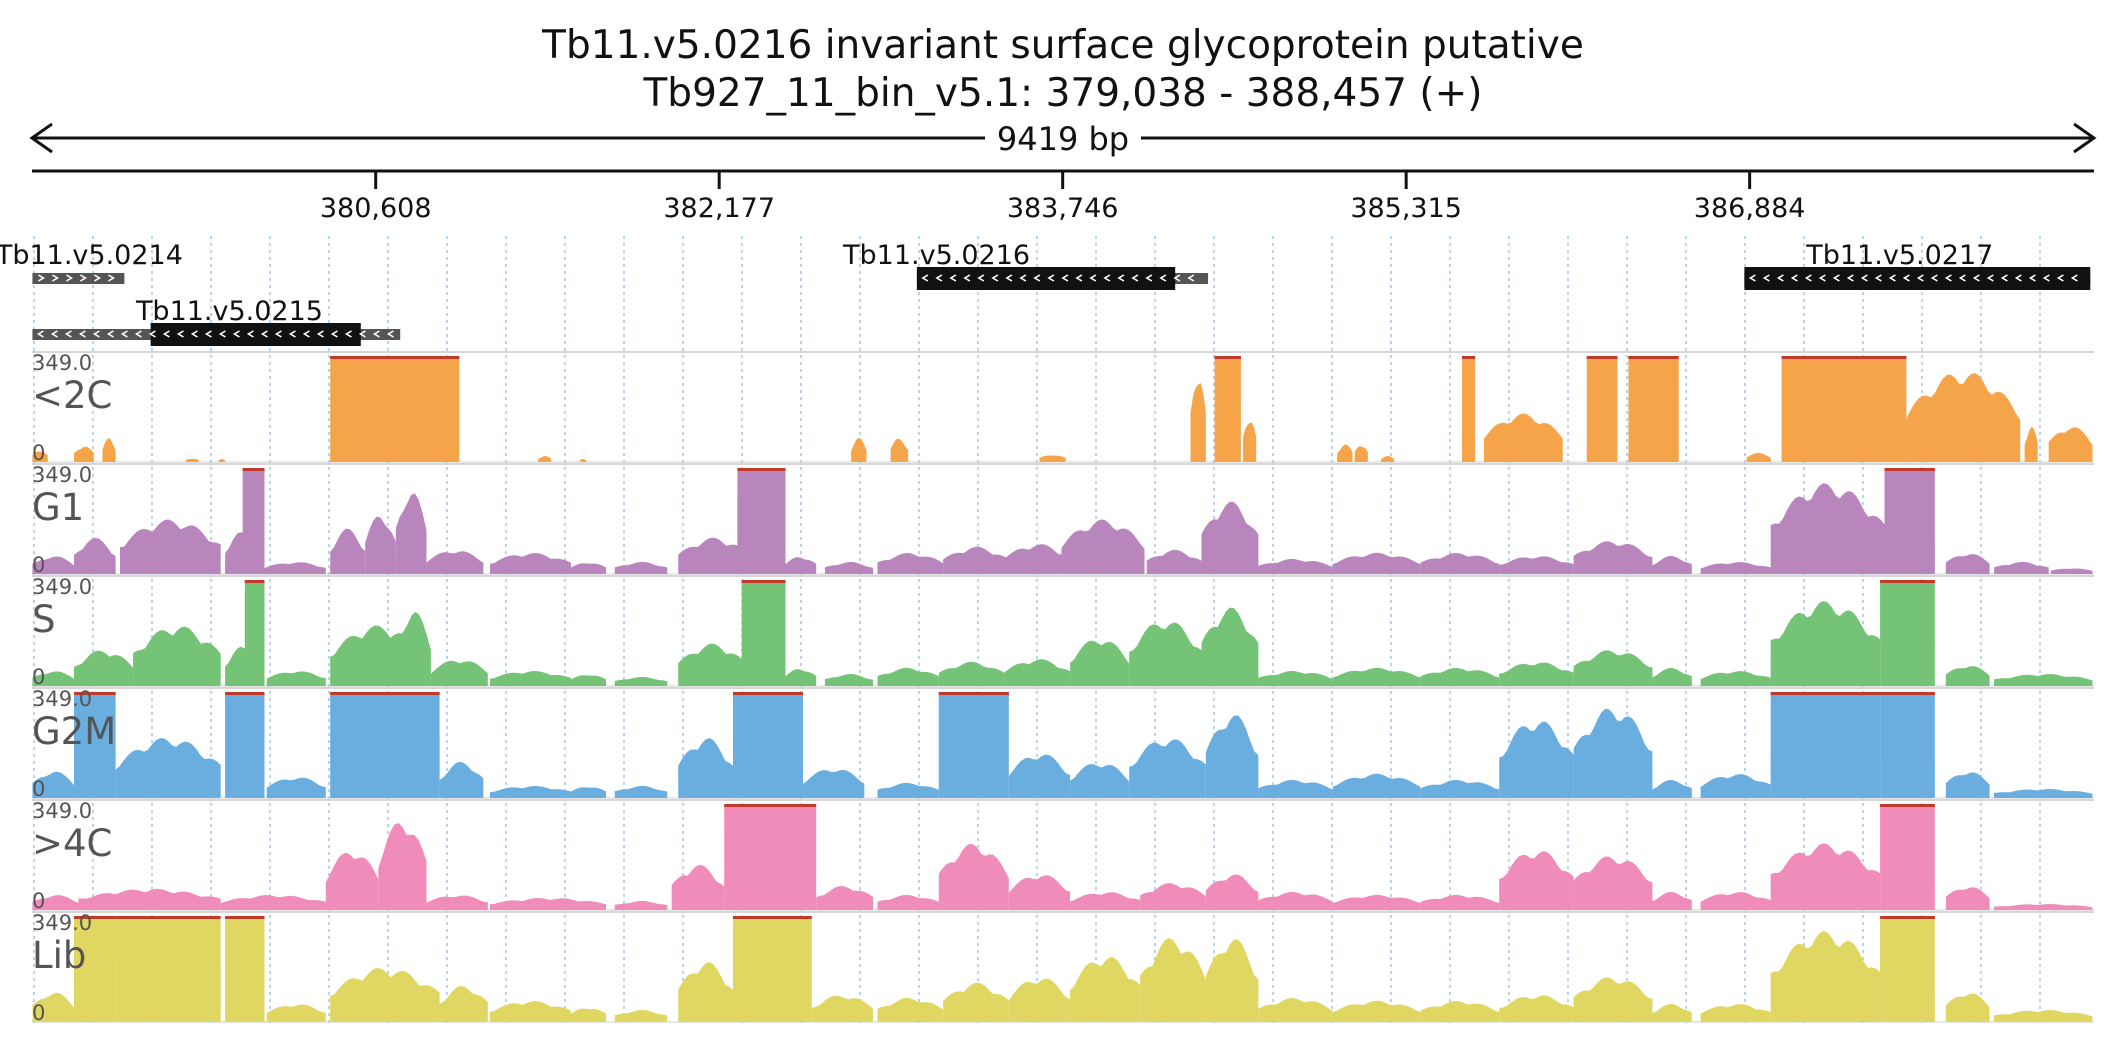 This screenshot has width=2126, height=1062. I want to click on gene-tb11-v5-0217: Tb11.v5.0217, so click(1917, 265).